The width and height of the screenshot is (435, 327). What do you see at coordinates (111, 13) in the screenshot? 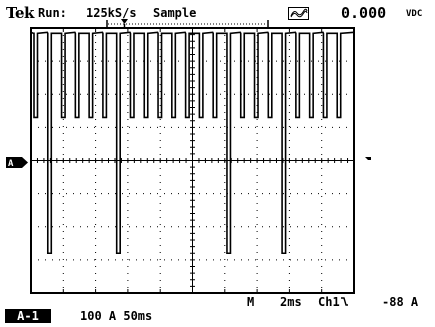
I see `sample-rate: 125kS/s` at bounding box center [111, 13].